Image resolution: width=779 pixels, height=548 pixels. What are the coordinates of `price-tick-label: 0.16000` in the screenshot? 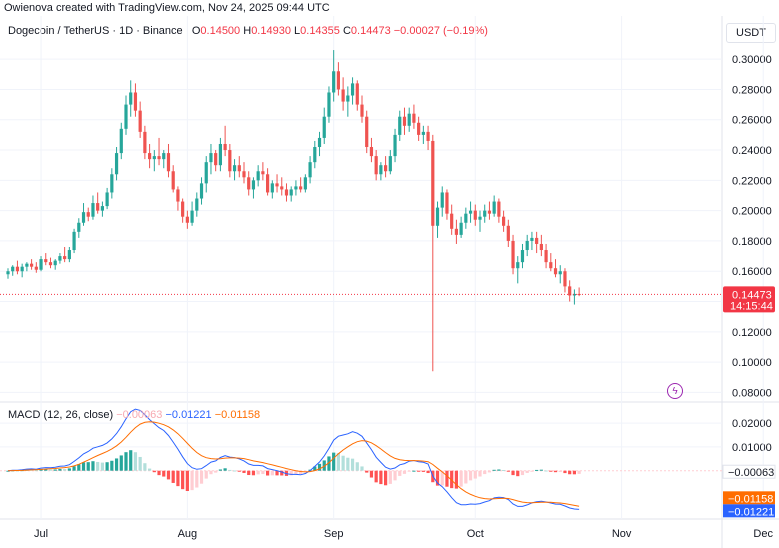 It's located at (752, 272).